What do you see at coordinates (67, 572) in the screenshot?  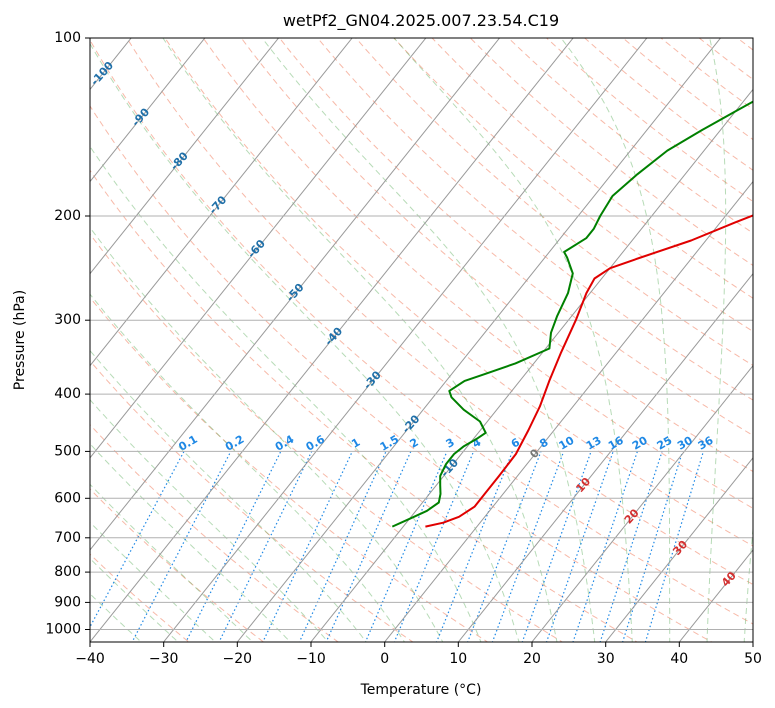 I see `y-tick-label: 800` at bounding box center [67, 572].